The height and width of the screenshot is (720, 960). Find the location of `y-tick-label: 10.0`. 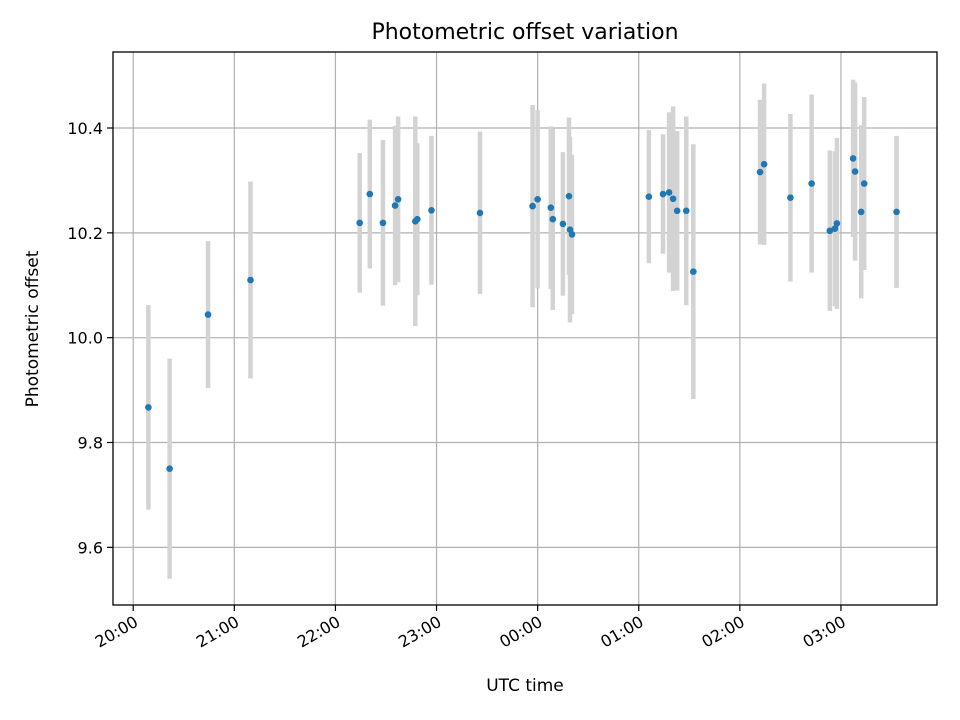

y-tick-label: 10.0 is located at coordinates (85, 338).